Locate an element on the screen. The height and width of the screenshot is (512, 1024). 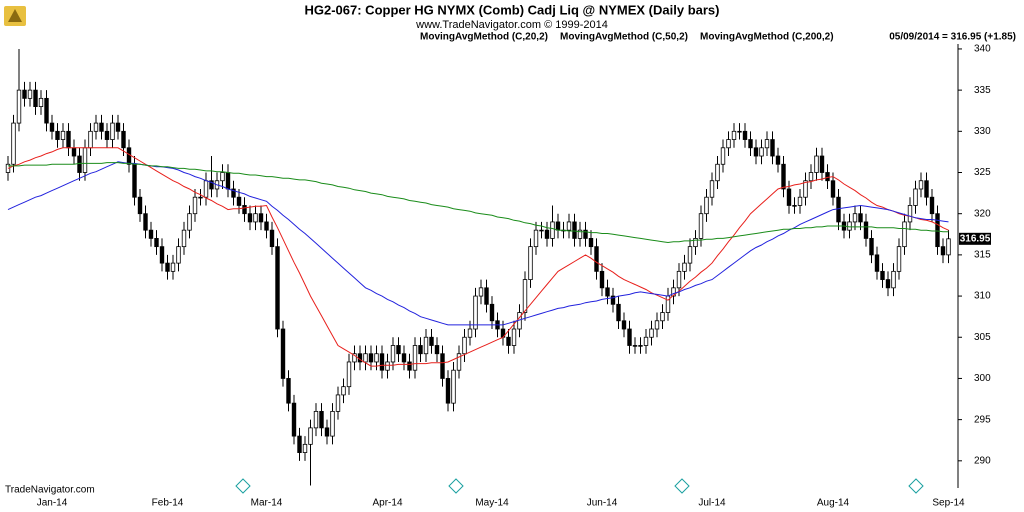
logo is located at coordinates (15, 16).